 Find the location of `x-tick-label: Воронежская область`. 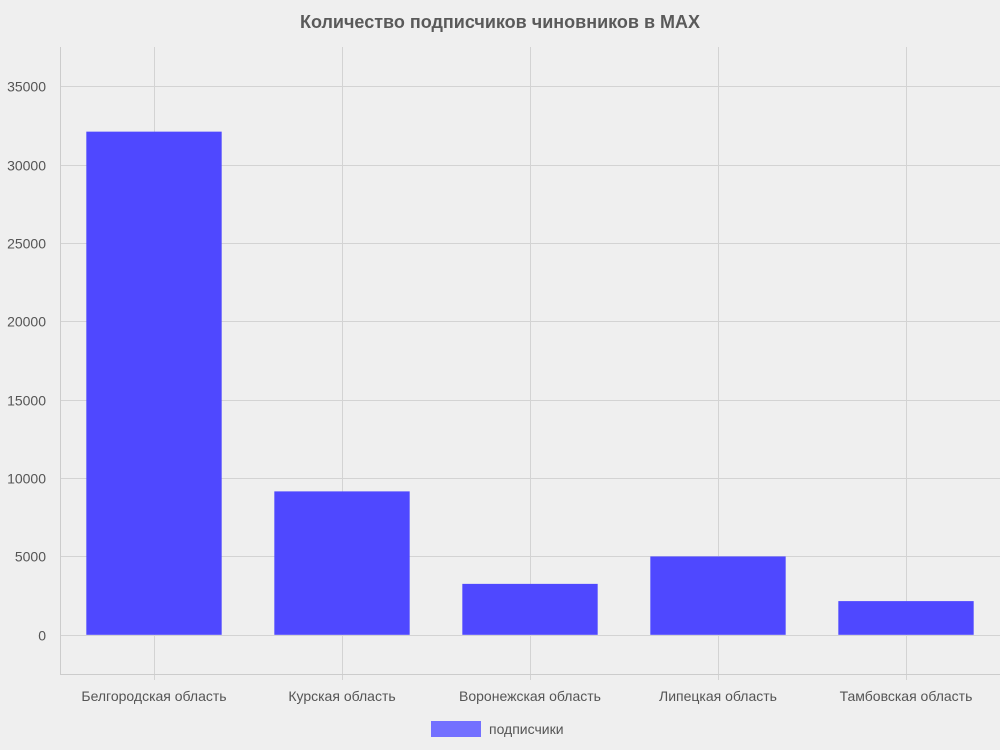

x-tick-label: Воронежская область is located at coordinates (530, 696).